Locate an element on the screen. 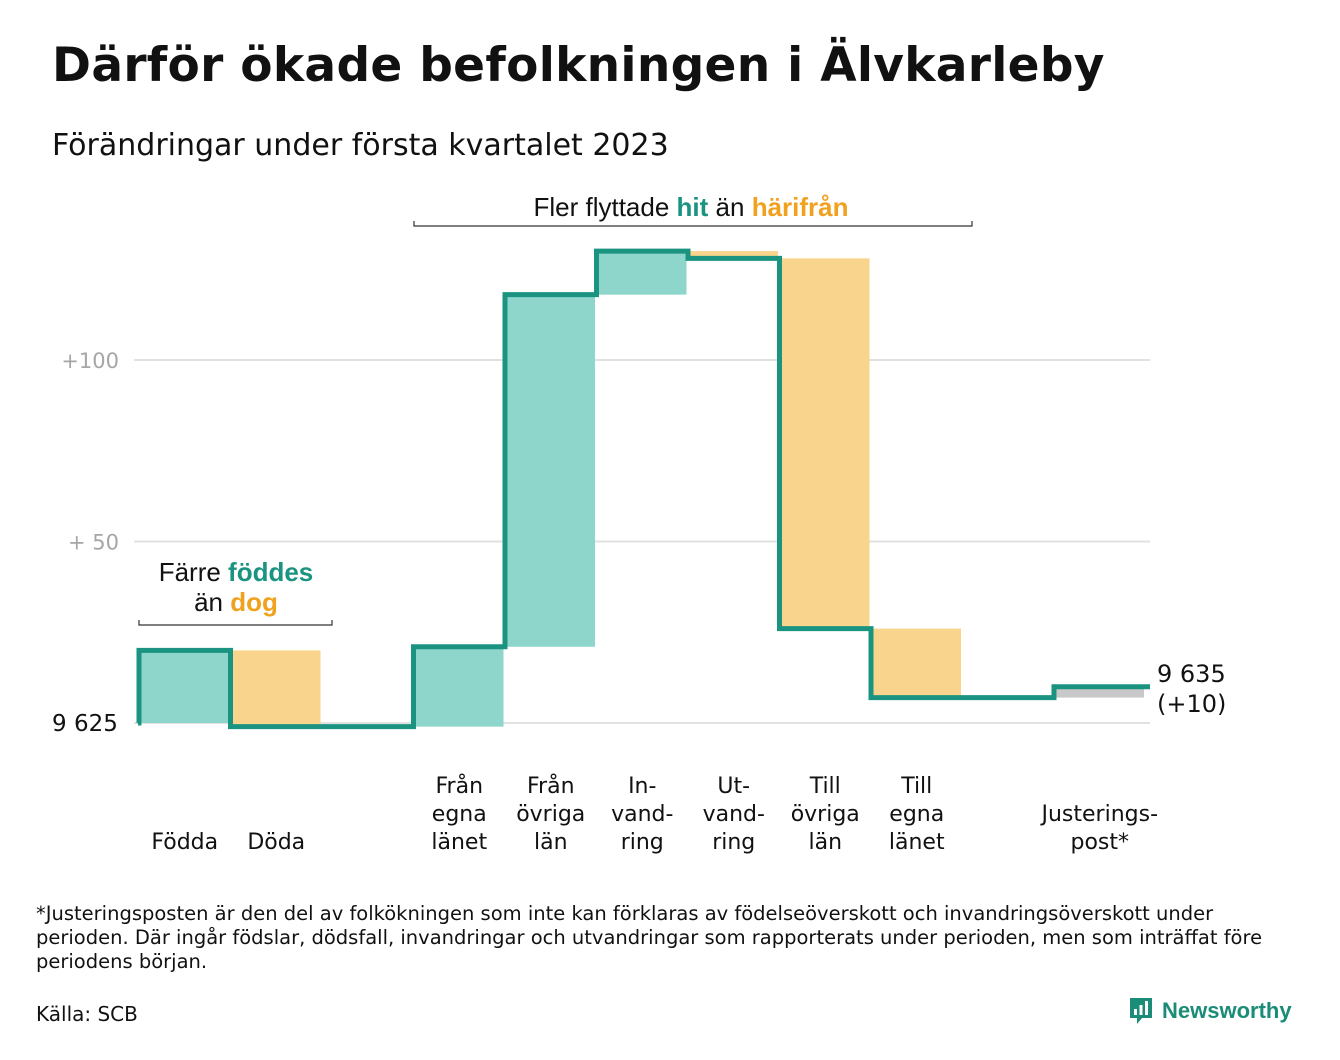 The image size is (1340, 1060). bar-fran-egna is located at coordinates (459, 686).